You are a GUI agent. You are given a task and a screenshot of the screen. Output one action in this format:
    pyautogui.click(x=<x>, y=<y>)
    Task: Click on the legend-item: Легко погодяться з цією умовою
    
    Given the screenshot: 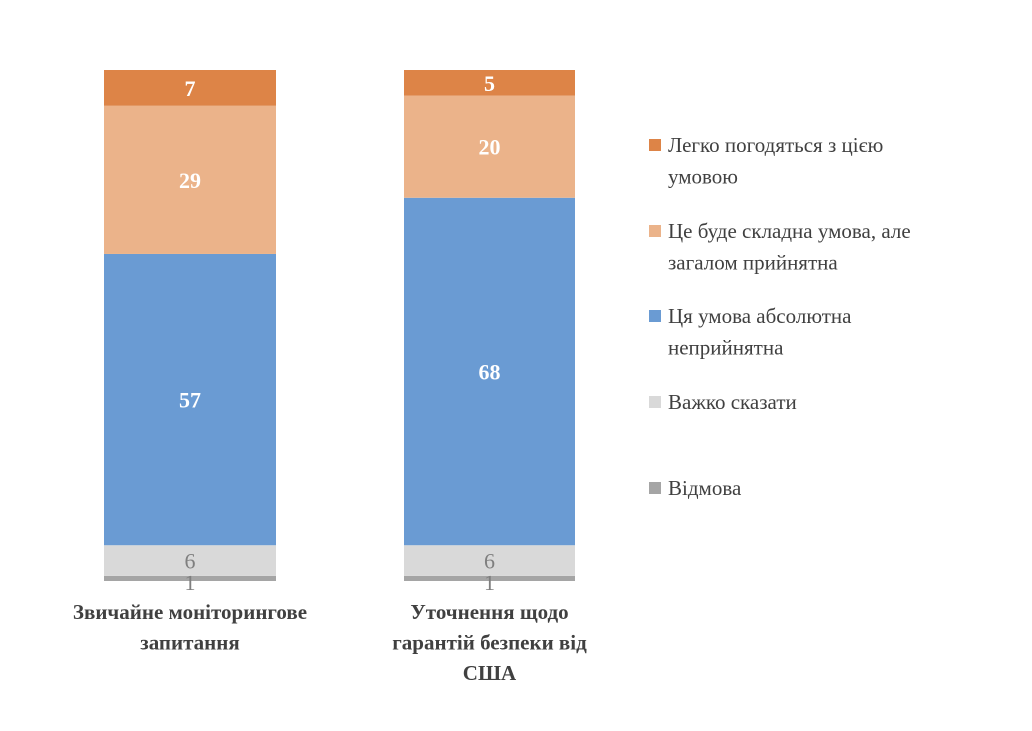 What is the action you would take?
    pyautogui.click(x=766, y=161)
    